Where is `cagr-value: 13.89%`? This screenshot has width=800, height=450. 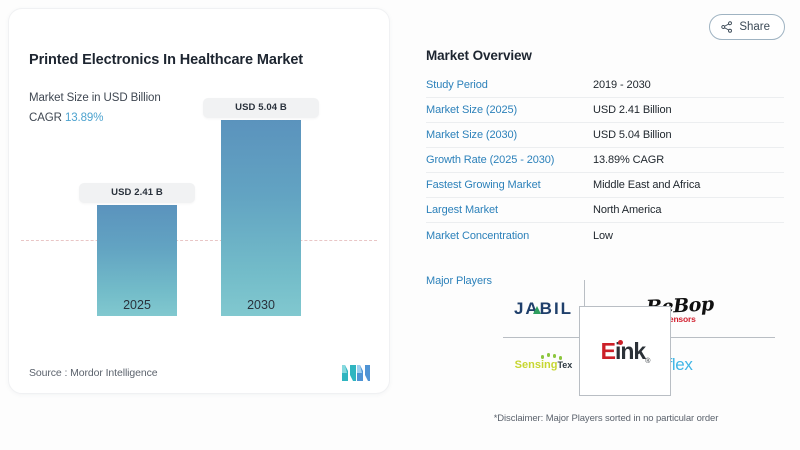 cagr-value: 13.89% is located at coordinates (84, 118).